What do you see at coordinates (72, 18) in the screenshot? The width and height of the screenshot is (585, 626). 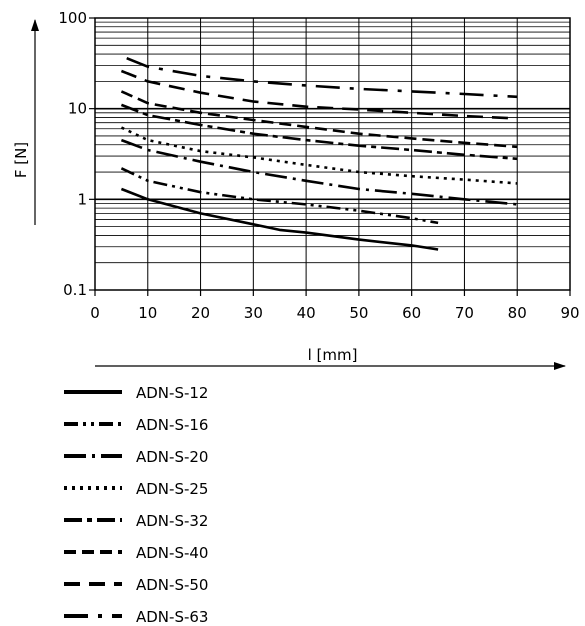 I see `y-tick-label: 100` at bounding box center [72, 18].